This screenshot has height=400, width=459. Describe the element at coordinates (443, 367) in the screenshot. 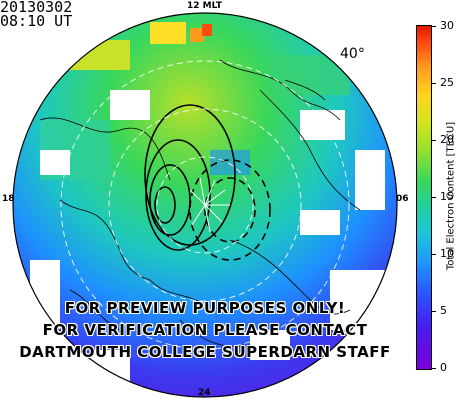

I see `colorbar-tick-label: 0` at that location.